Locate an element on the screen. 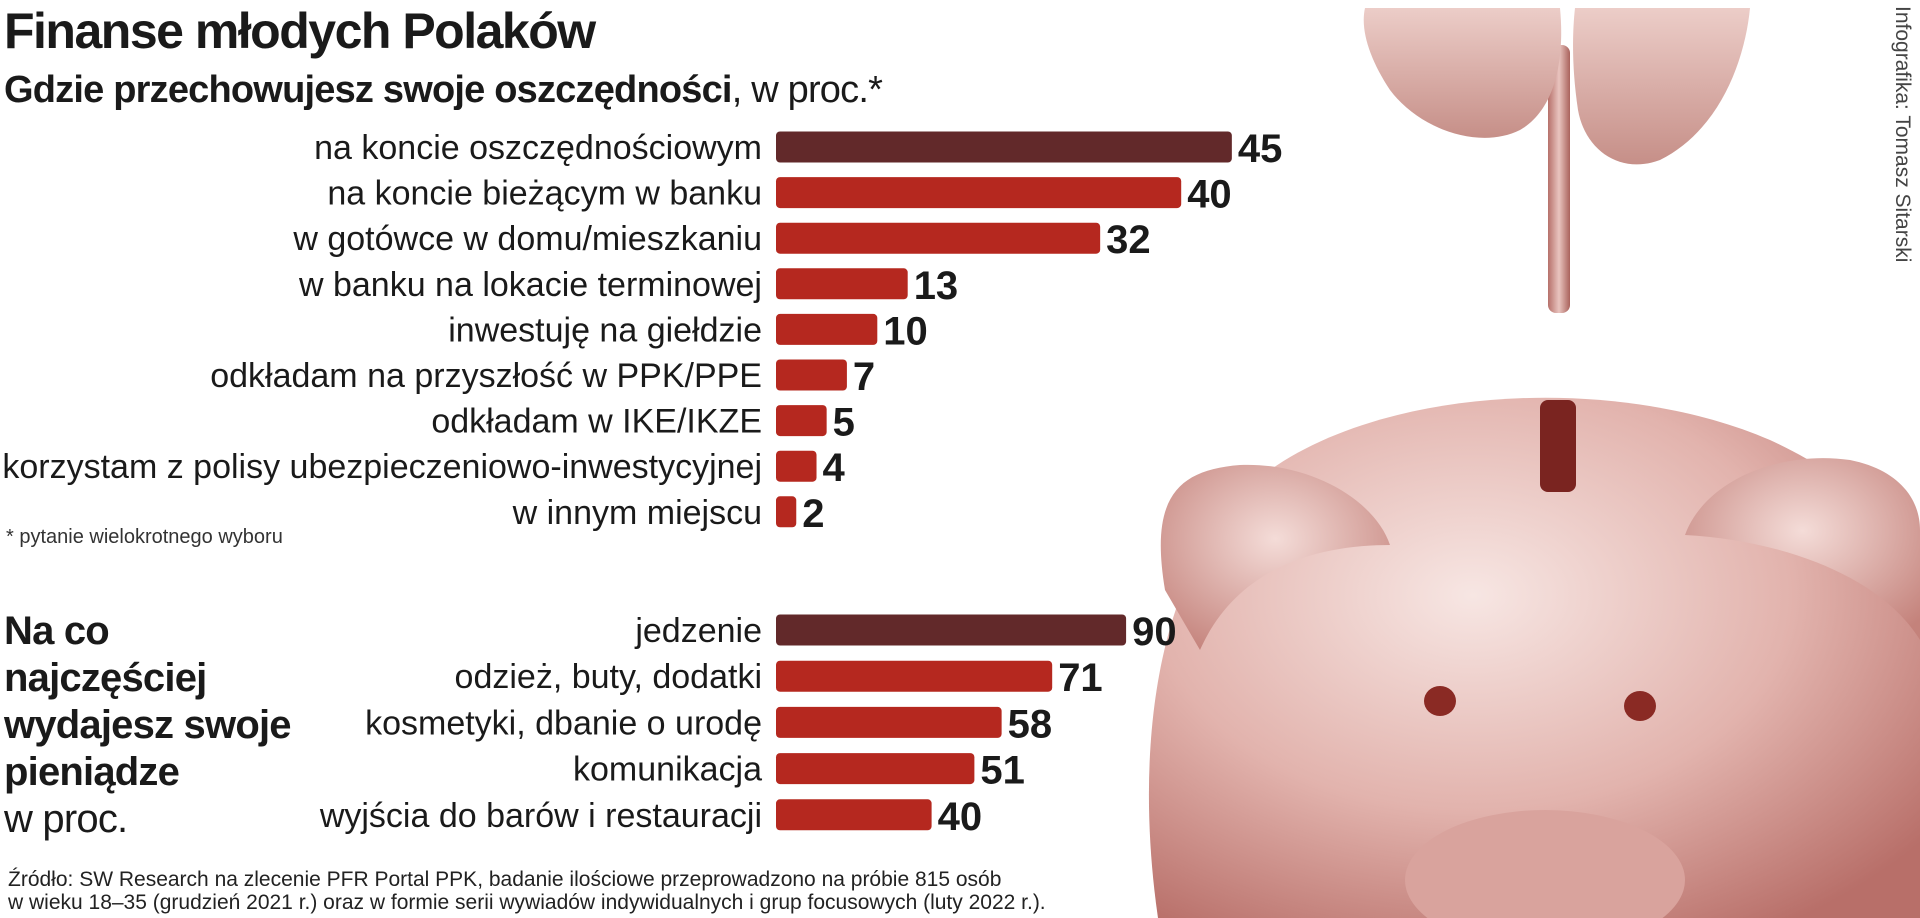 Image resolution: width=1920 pixels, height=918 pixels. page-title: Finanse młodych Polaków is located at coordinates (300, 31).